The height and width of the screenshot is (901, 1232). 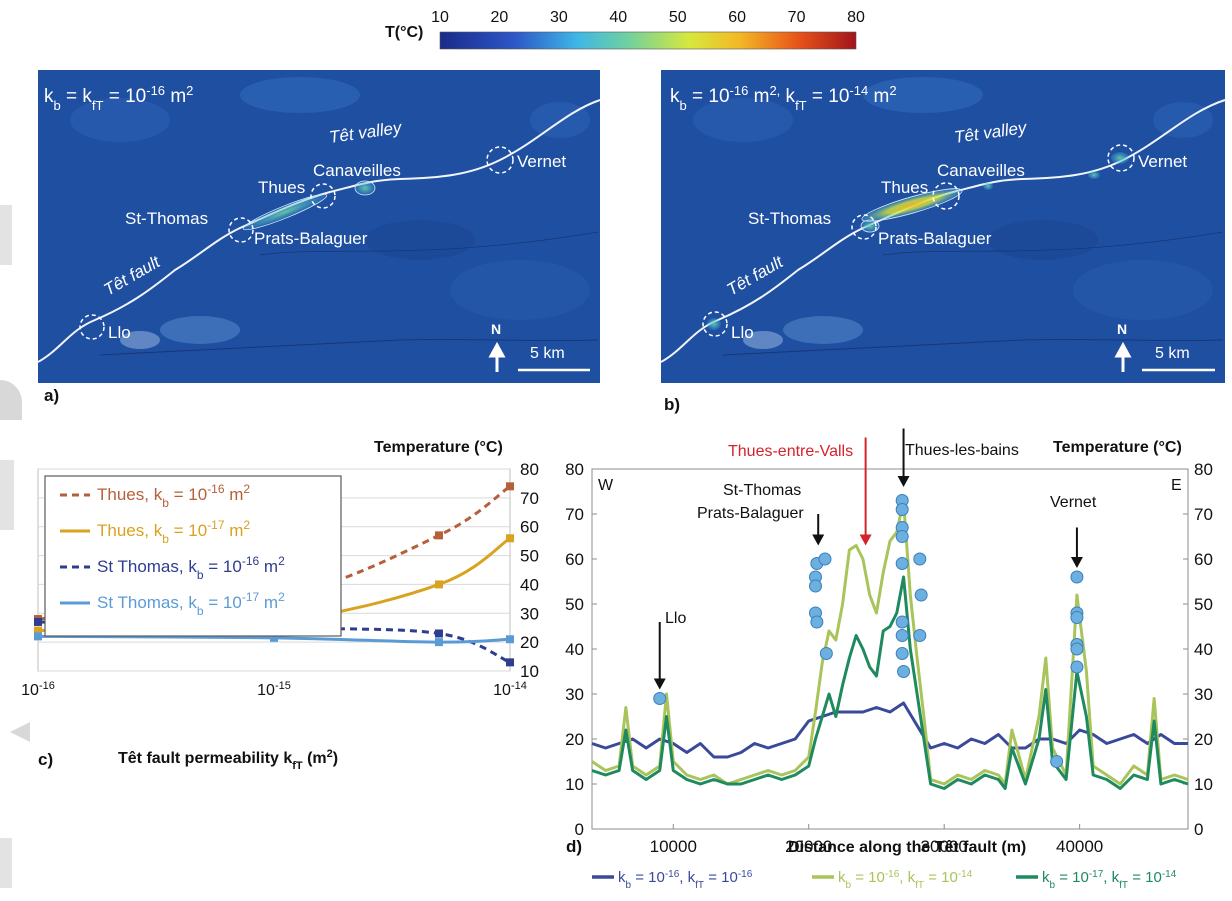 What do you see at coordinates (905, 880) in the screenshot?
I see `chart-d-legend-label: kb = 10-16, kfT = 10-14` at bounding box center [905, 880].